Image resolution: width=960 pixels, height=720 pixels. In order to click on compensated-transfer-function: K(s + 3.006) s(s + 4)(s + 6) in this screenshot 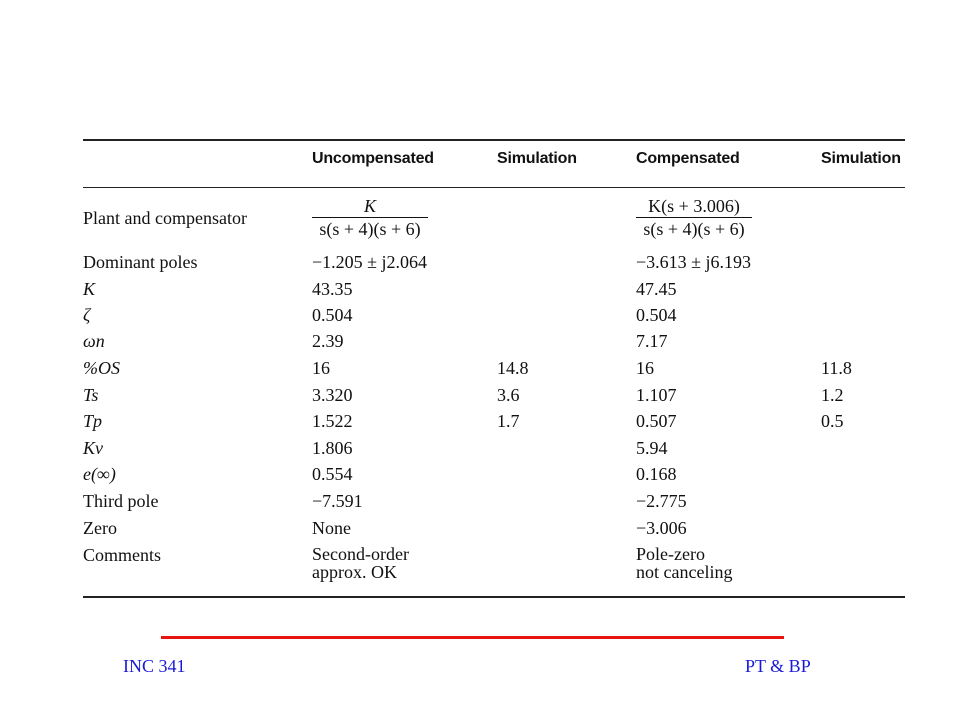, I will do `click(694, 217)`.